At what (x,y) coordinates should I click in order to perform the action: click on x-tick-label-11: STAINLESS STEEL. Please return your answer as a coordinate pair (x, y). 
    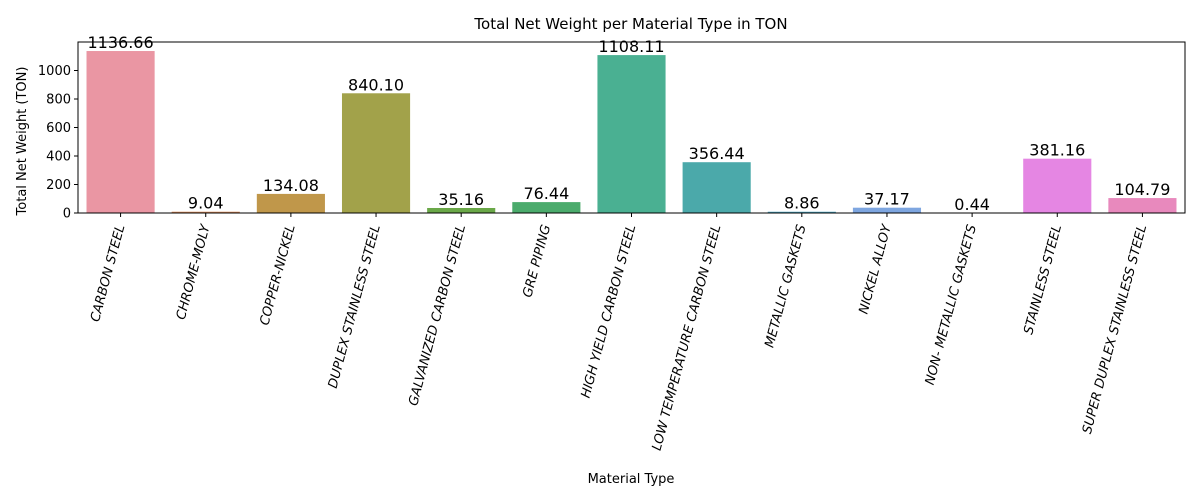
    Looking at the image, I should click on (1043, 279).